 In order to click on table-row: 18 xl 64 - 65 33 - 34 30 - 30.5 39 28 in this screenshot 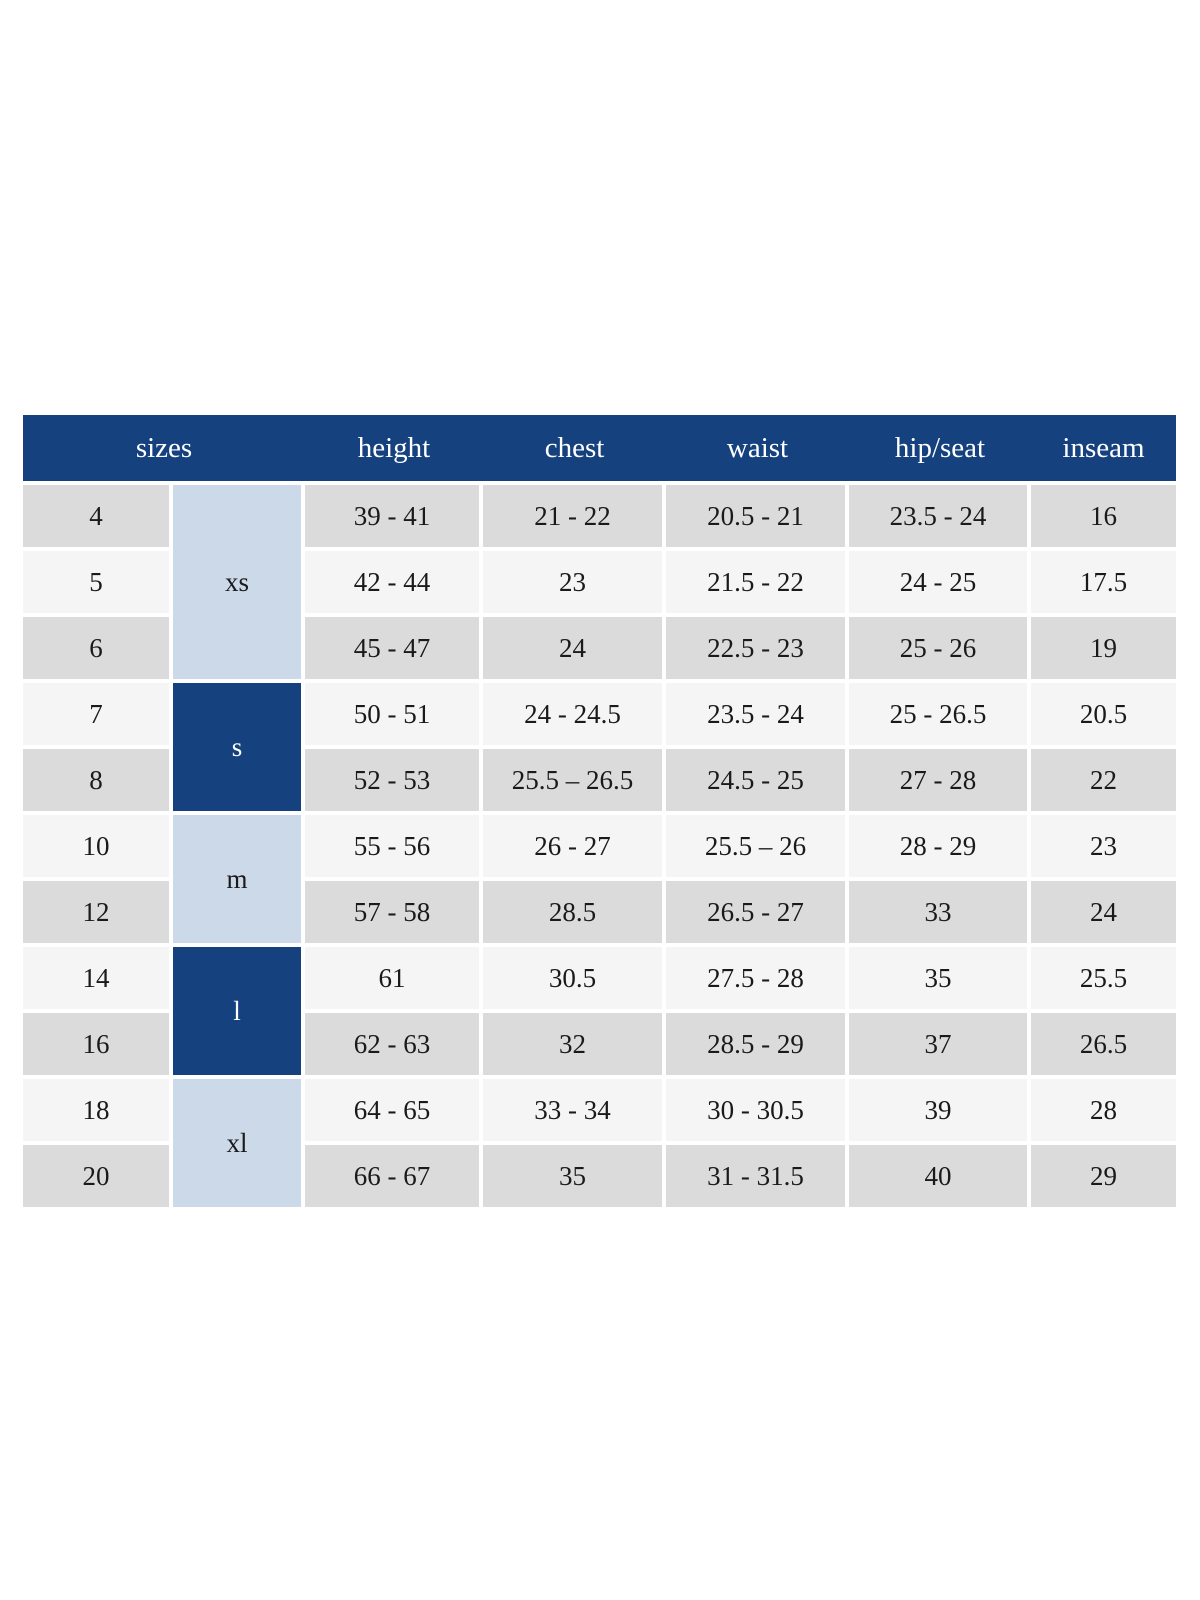, I will do `click(599, 1145)`.